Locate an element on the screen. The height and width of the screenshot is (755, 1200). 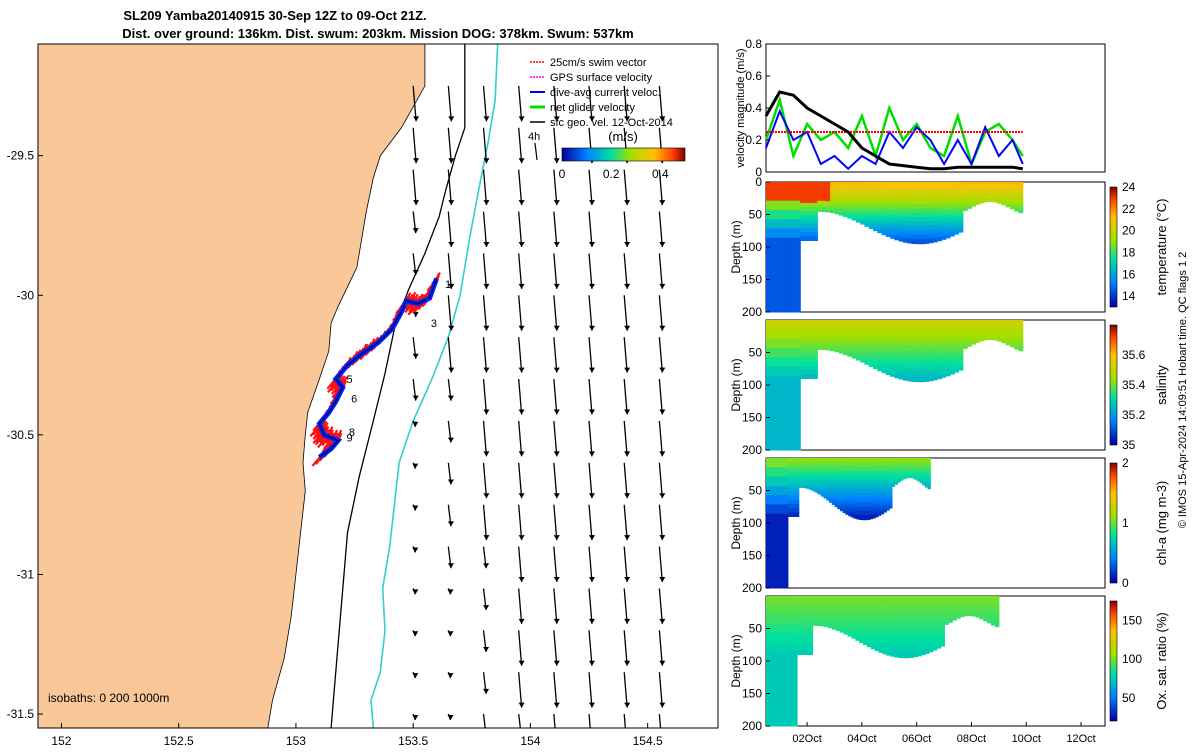
heatmap-y-tick-label: 50 is located at coordinates (756, 353).